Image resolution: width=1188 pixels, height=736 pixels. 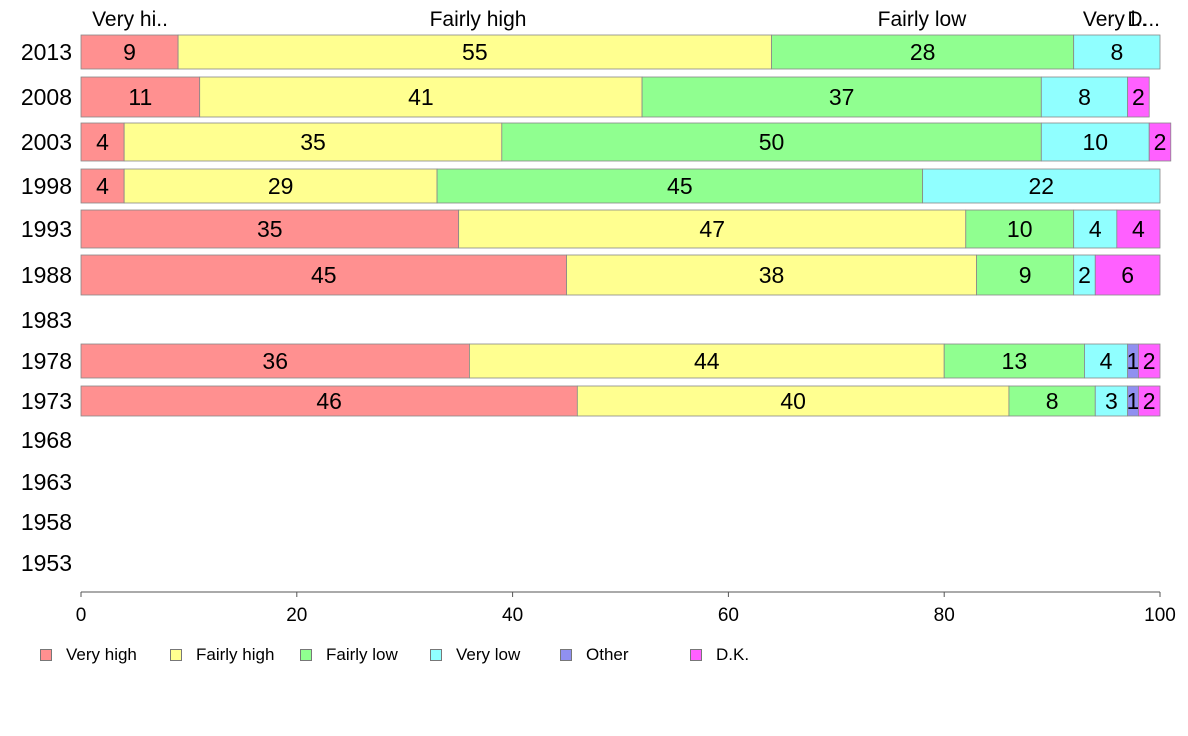 I want to click on data-label-2013-fairly-low: 28, so click(x=923, y=52).